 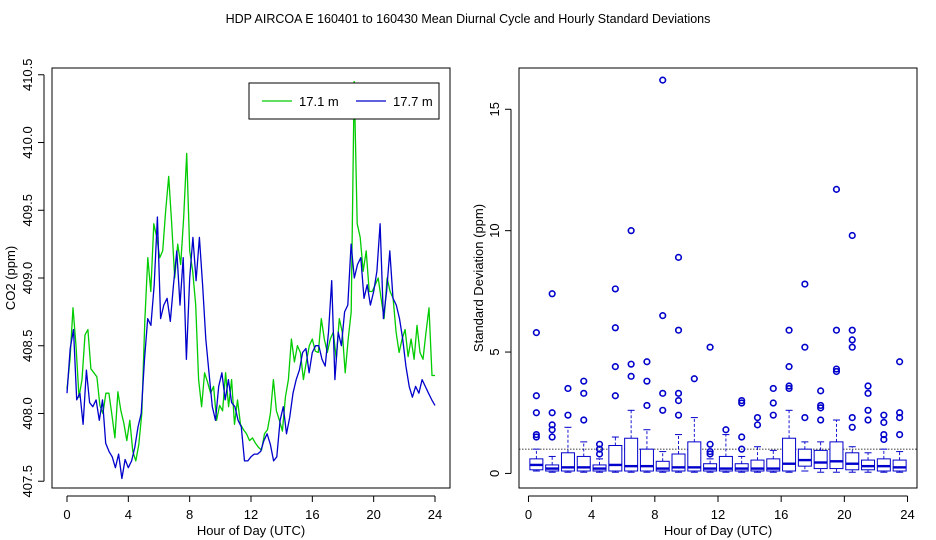 What do you see at coordinates (128, 514) in the screenshot?
I see `left-x-tick-label: 4` at bounding box center [128, 514].